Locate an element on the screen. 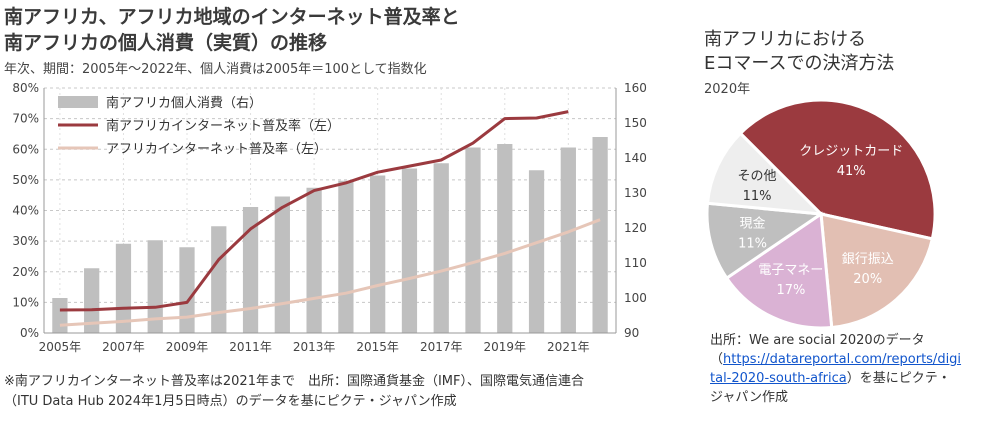 This screenshot has height=422, width=986. y-right-tick-label: 150 is located at coordinates (635, 123).